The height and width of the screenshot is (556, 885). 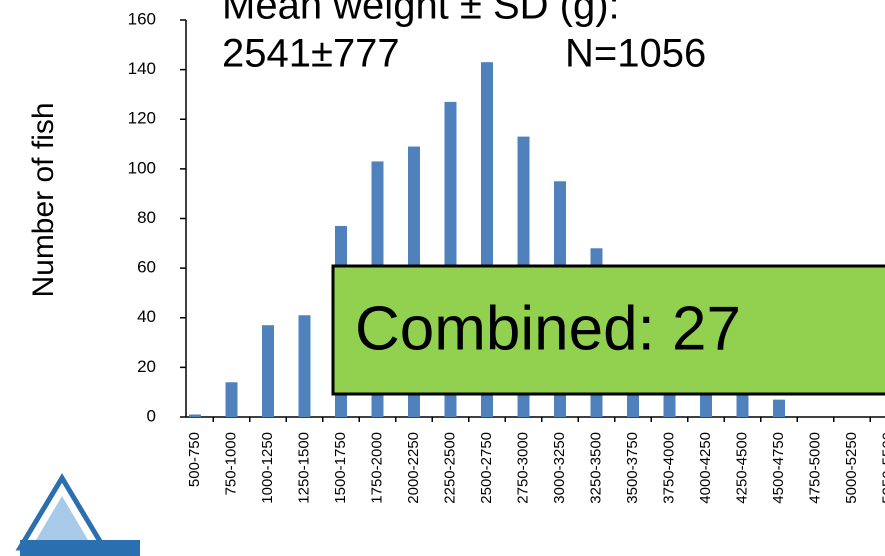 I want to click on y-tick-label: 80, so click(x=146, y=217).